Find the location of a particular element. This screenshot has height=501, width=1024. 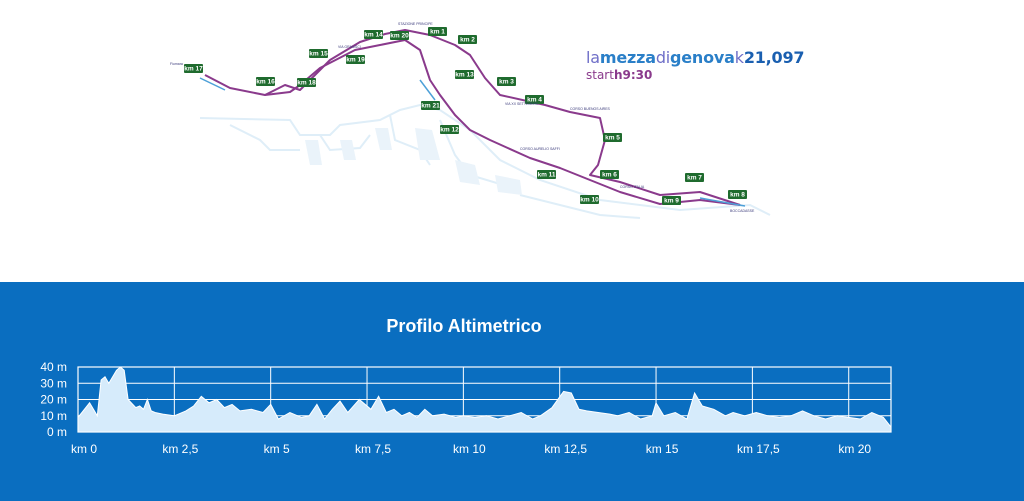

km-marker: km 9 is located at coordinates (671, 200).